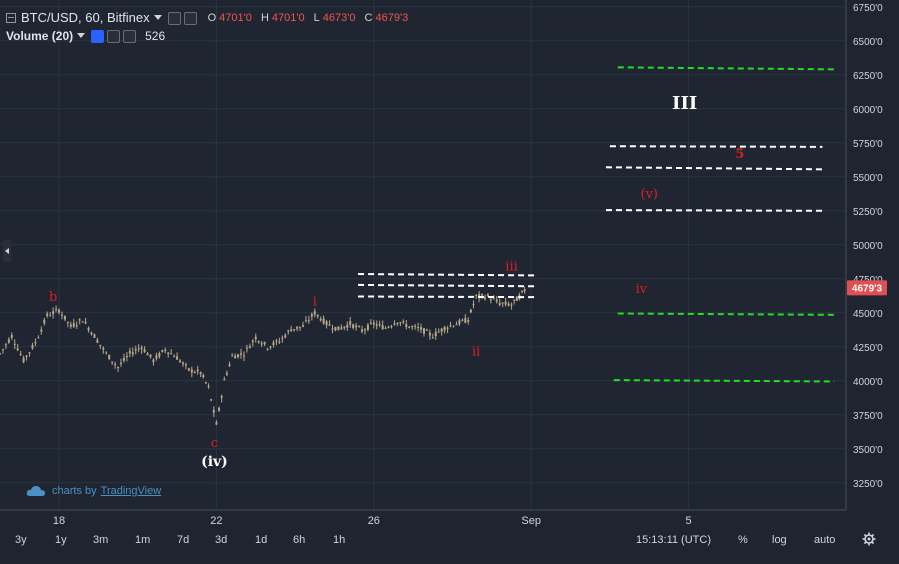  I want to click on wave-label: ii, so click(476, 352).